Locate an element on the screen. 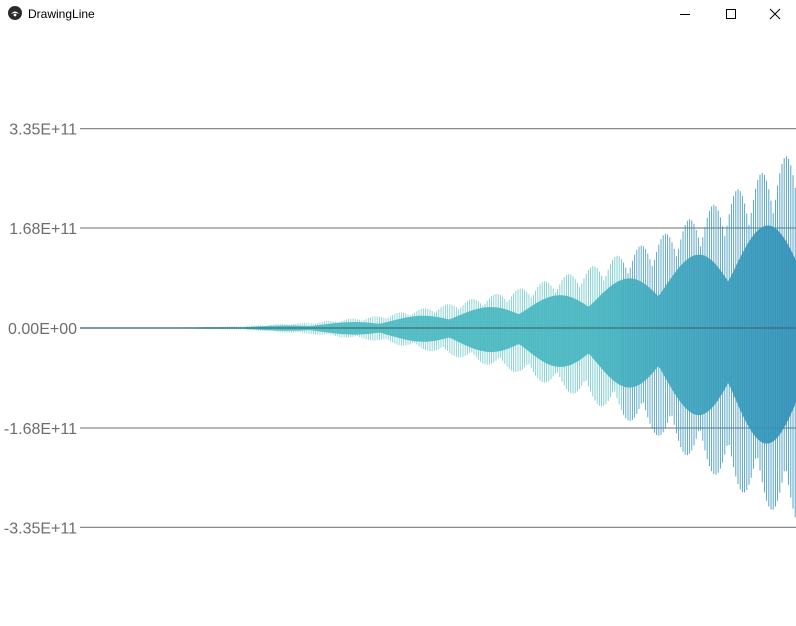  maximize-button is located at coordinates (731, 14).